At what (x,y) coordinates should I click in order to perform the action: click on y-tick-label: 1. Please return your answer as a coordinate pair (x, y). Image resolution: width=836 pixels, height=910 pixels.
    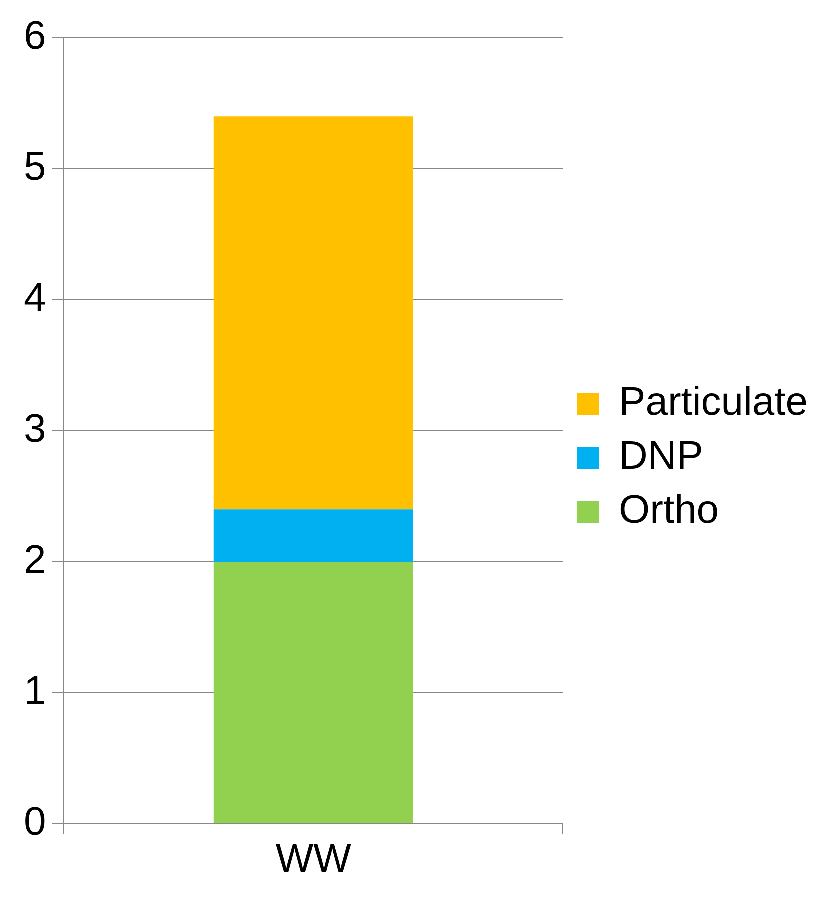
    Looking at the image, I should click on (35, 691).